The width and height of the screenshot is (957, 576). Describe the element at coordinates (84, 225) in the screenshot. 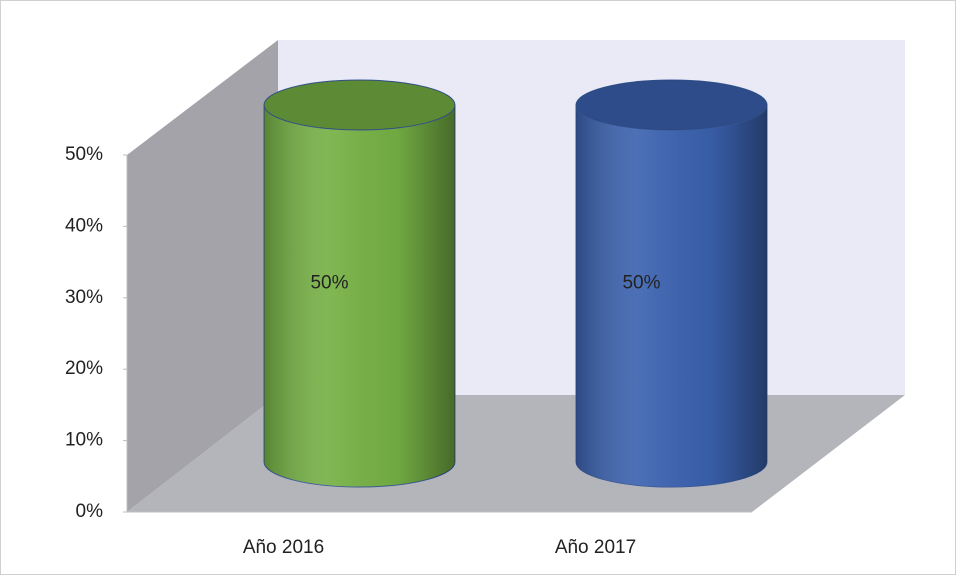

I see `y-tick-label: 40%` at that location.